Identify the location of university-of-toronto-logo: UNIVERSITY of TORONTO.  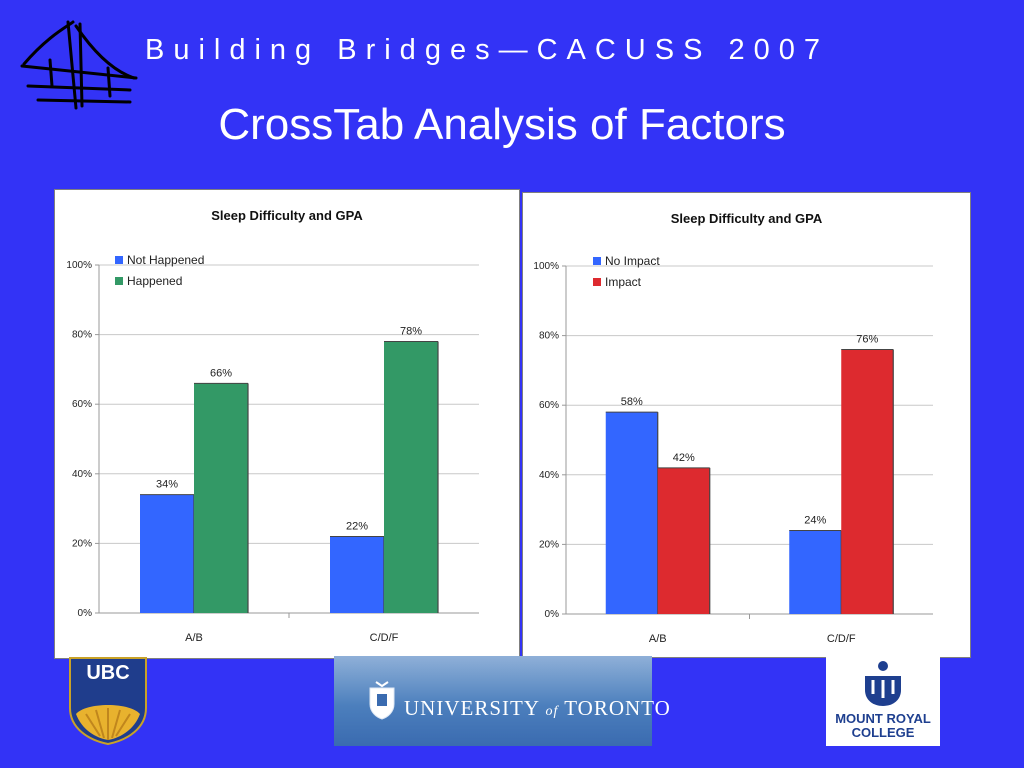
(502, 701).